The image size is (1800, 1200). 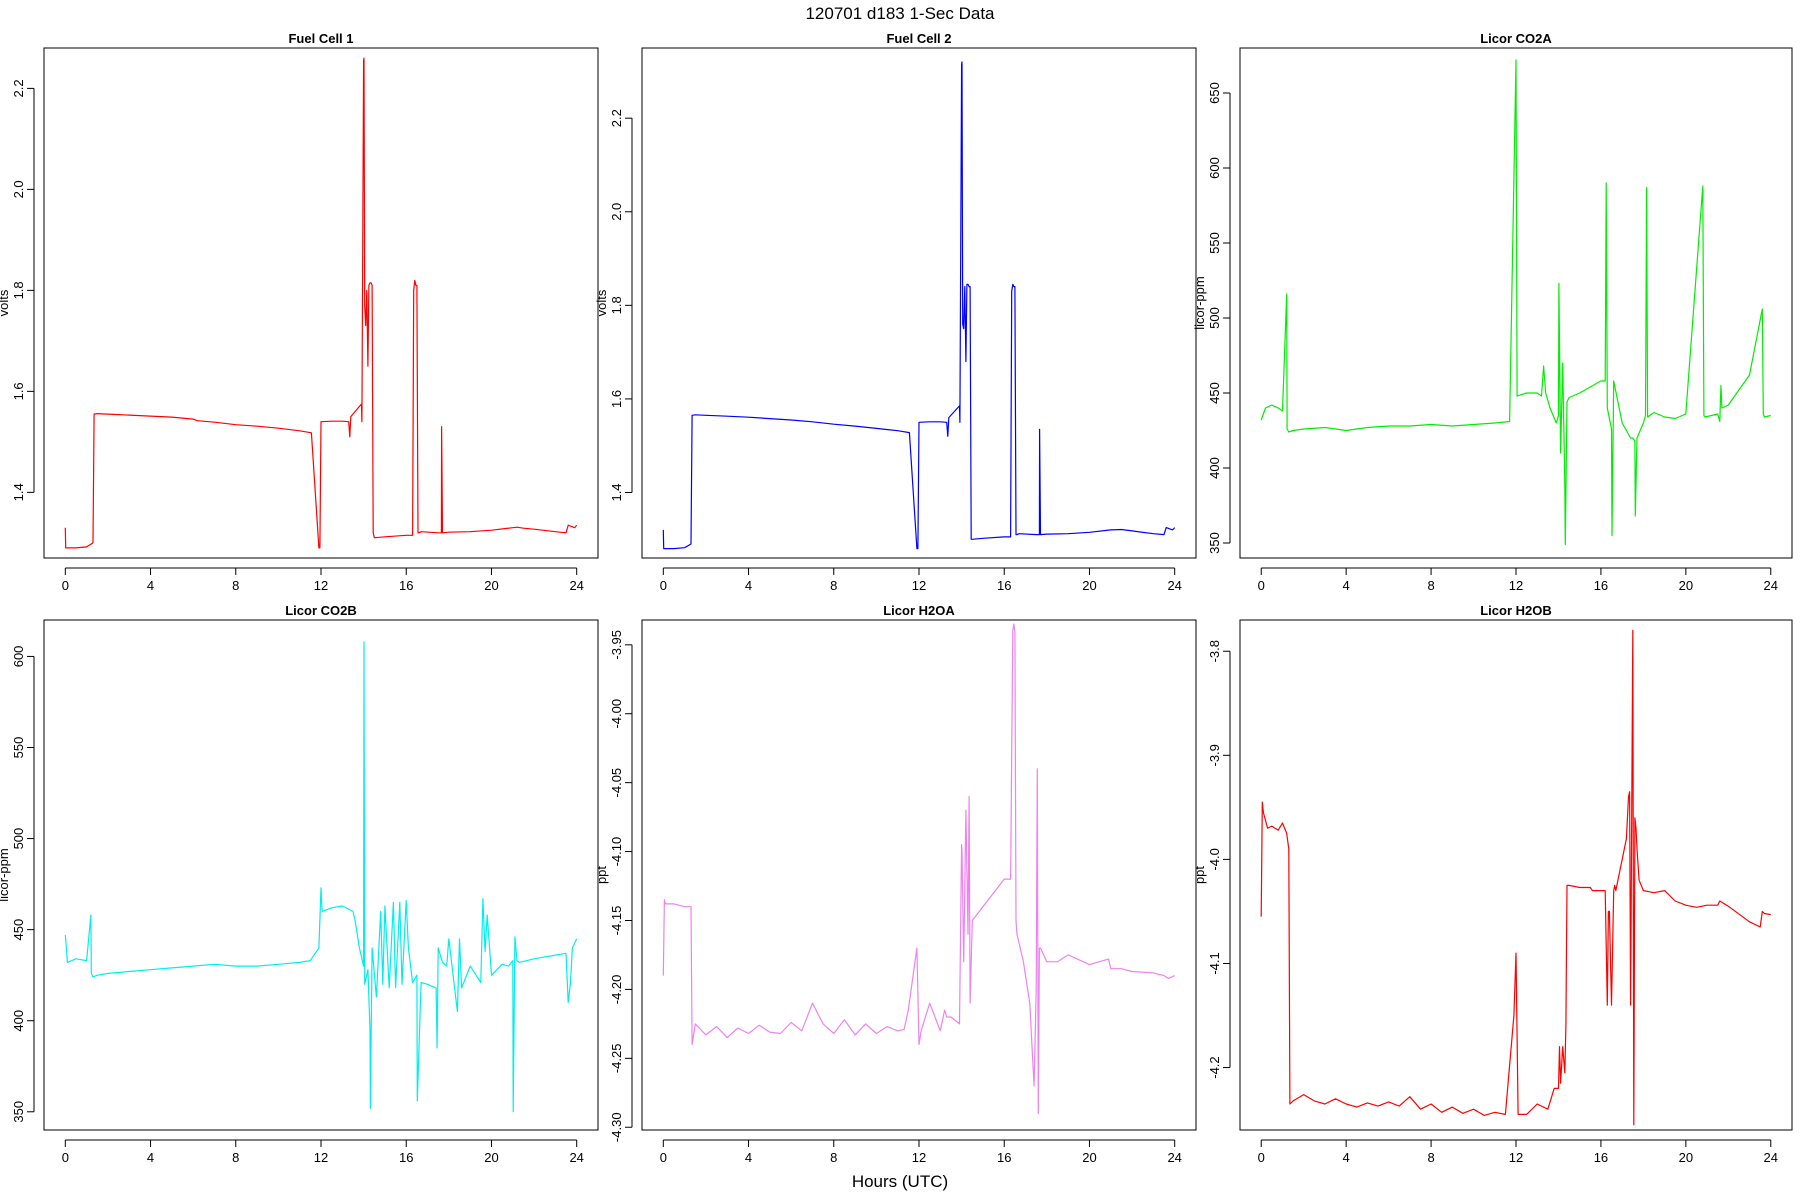 What do you see at coordinates (616, 852) in the screenshot?
I see `y-tick-label: -4.10` at bounding box center [616, 852].